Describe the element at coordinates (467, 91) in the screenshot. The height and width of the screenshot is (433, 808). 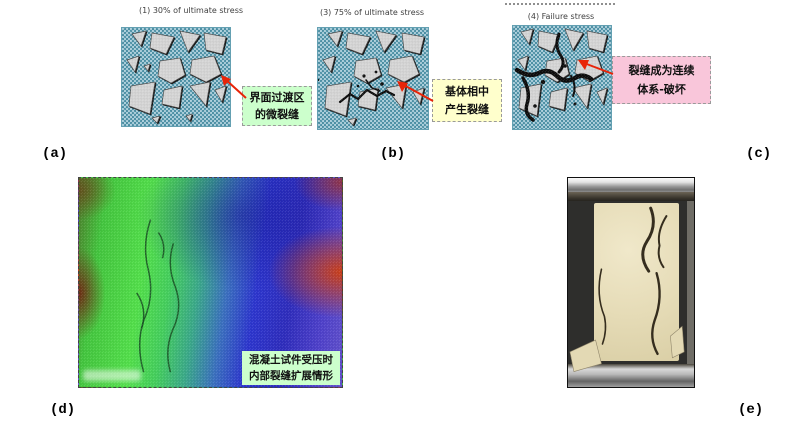
I see `callout-text: 基体相中` at that location.